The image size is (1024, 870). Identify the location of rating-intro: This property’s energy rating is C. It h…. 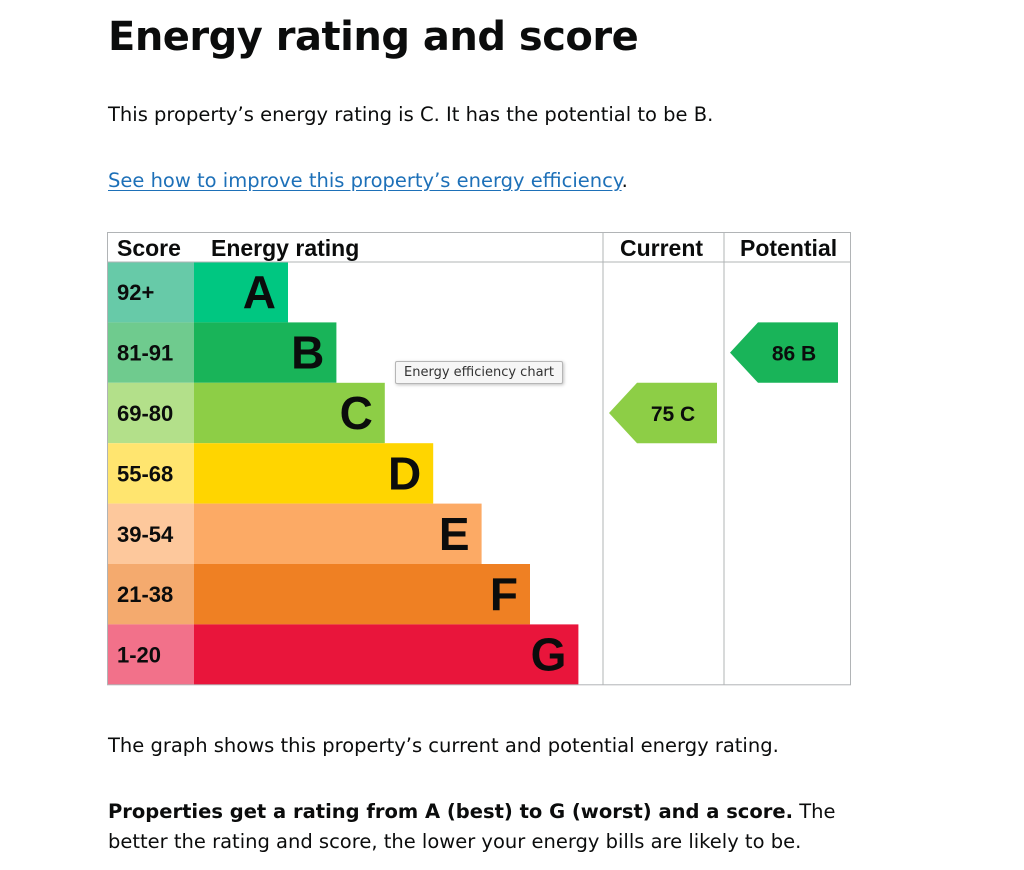
(411, 114).